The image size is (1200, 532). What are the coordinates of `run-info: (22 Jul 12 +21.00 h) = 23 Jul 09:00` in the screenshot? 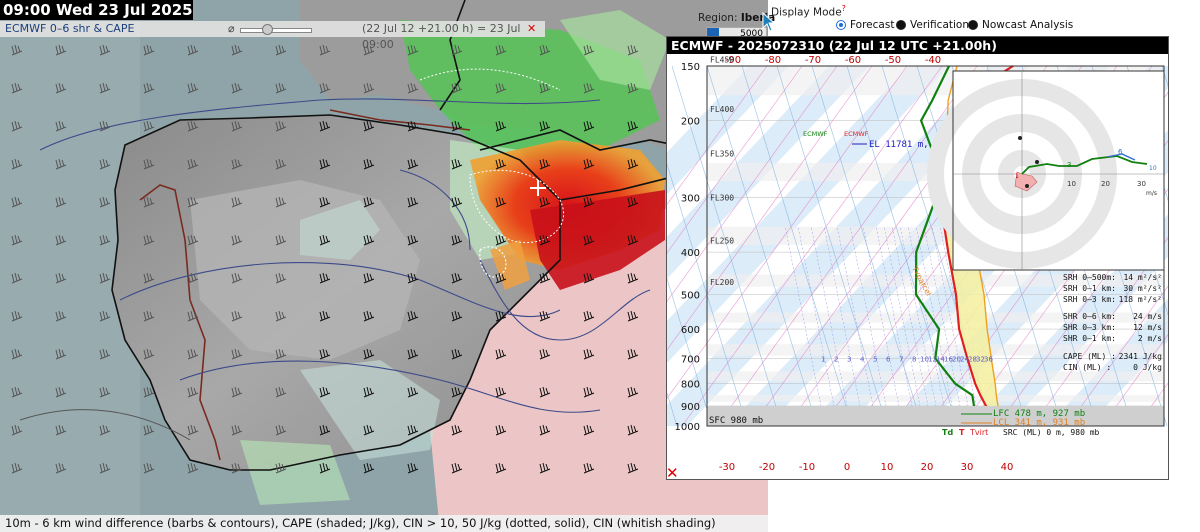 It's located at (441, 36).